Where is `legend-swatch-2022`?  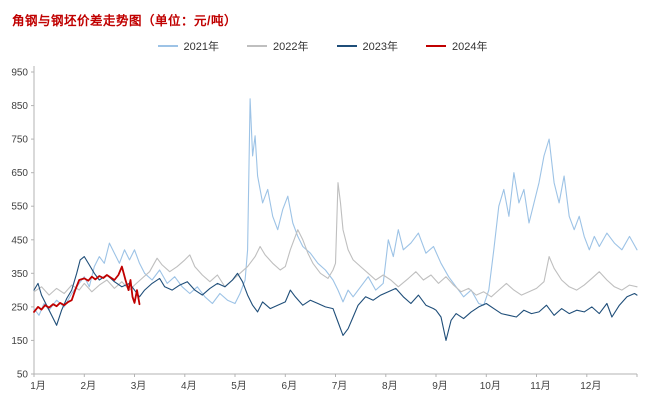 legend-swatch-2022 is located at coordinates (257, 46).